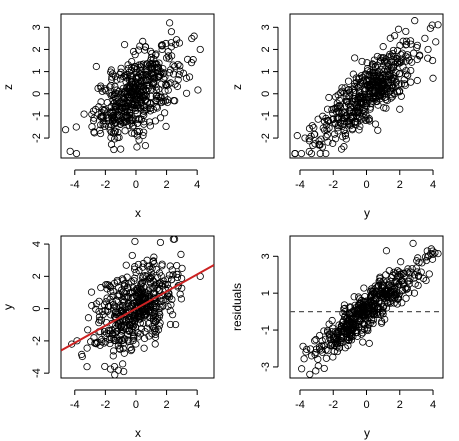 The height and width of the screenshot is (441, 459). Describe the element at coordinates (266, 72) in the screenshot. I see `y-tick-label: 1` at that location.